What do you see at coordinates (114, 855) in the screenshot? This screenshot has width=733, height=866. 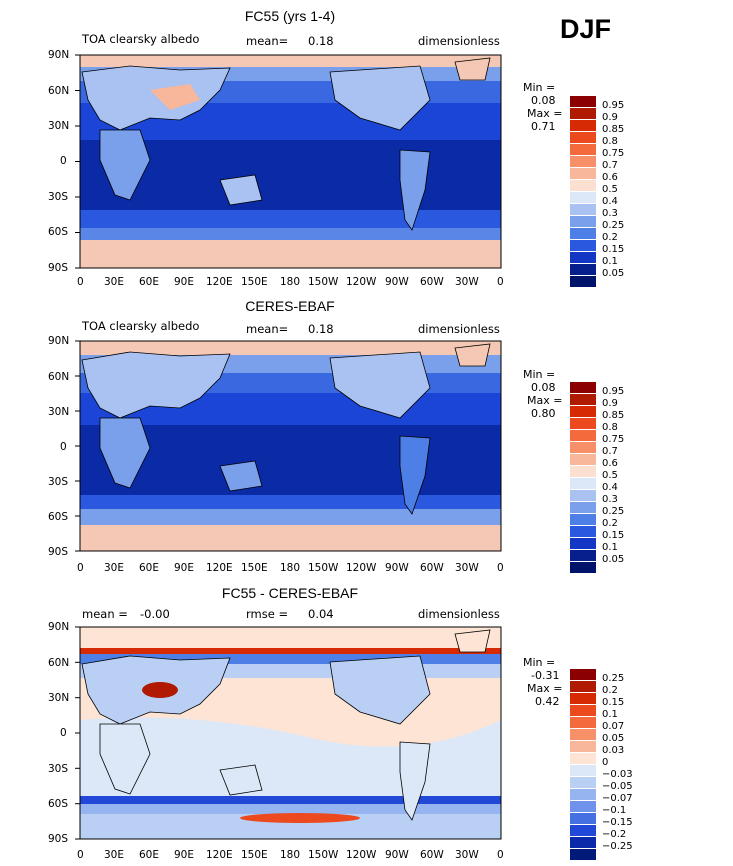 I see `panel-3-lon-30e: 30E` at bounding box center [114, 855].